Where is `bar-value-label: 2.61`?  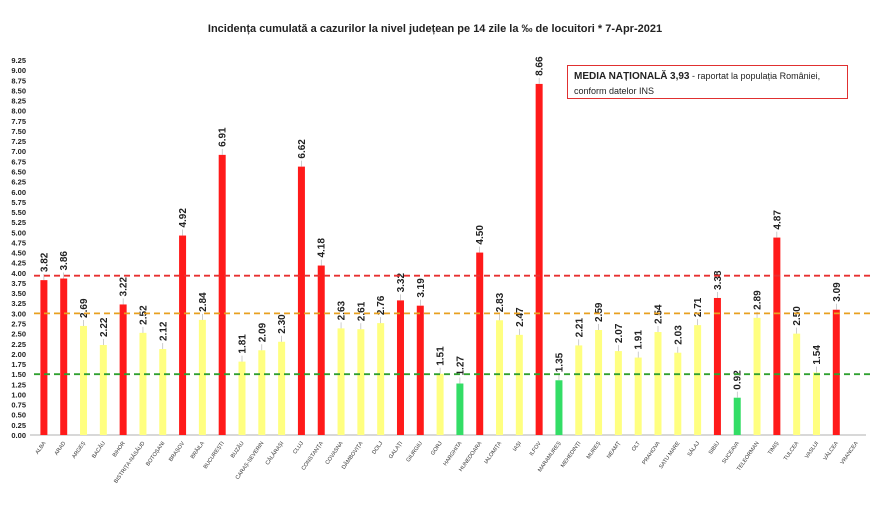 bar-value-label: 2.61 is located at coordinates (361, 311).